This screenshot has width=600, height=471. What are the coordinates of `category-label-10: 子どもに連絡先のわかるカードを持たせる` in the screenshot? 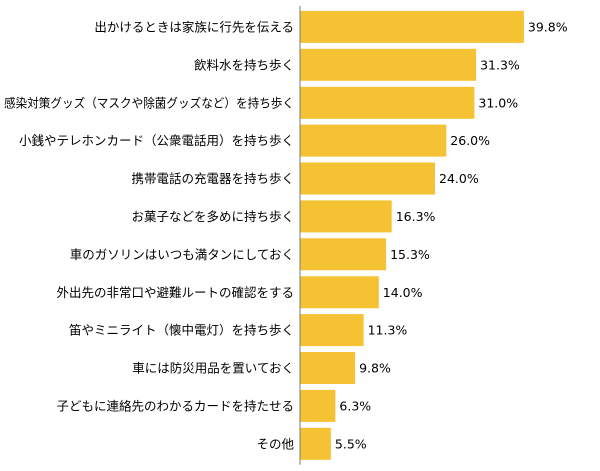 It's located at (175, 405).